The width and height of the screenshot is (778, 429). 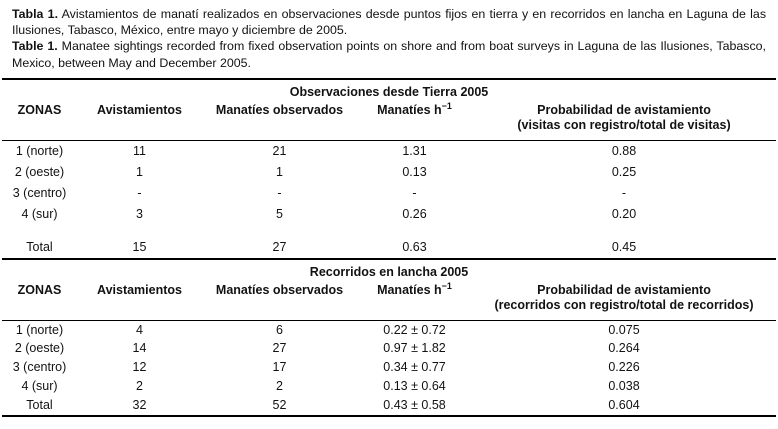 I want to click on table-row-sur-tierra: 4 (sur) 3 5 0.26 0.20, so click(x=389, y=214).